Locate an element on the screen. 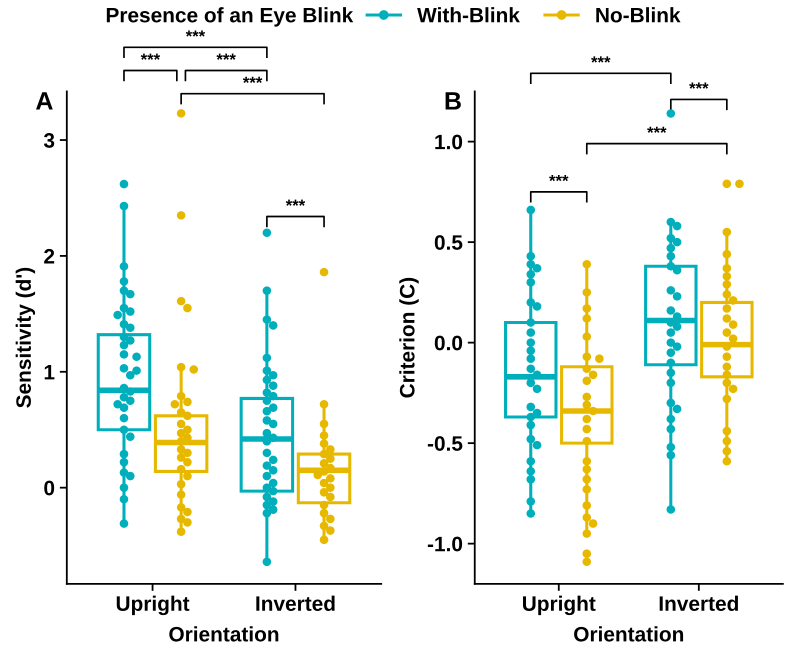 The image size is (786, 648). y-tick-label: 1.0 is located at coordinates (448, 142).